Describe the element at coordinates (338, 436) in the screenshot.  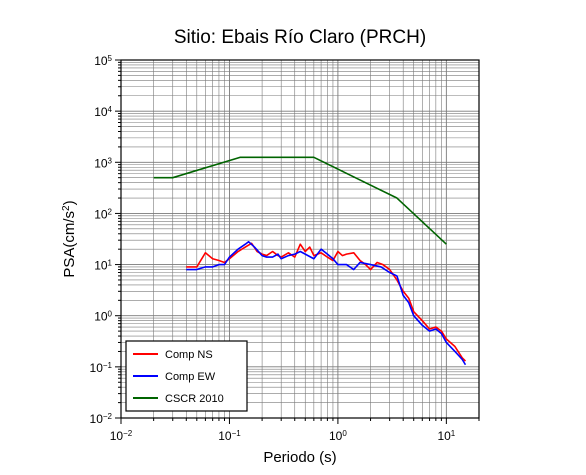
I see `x-tick-label: 10⁰` at that location.